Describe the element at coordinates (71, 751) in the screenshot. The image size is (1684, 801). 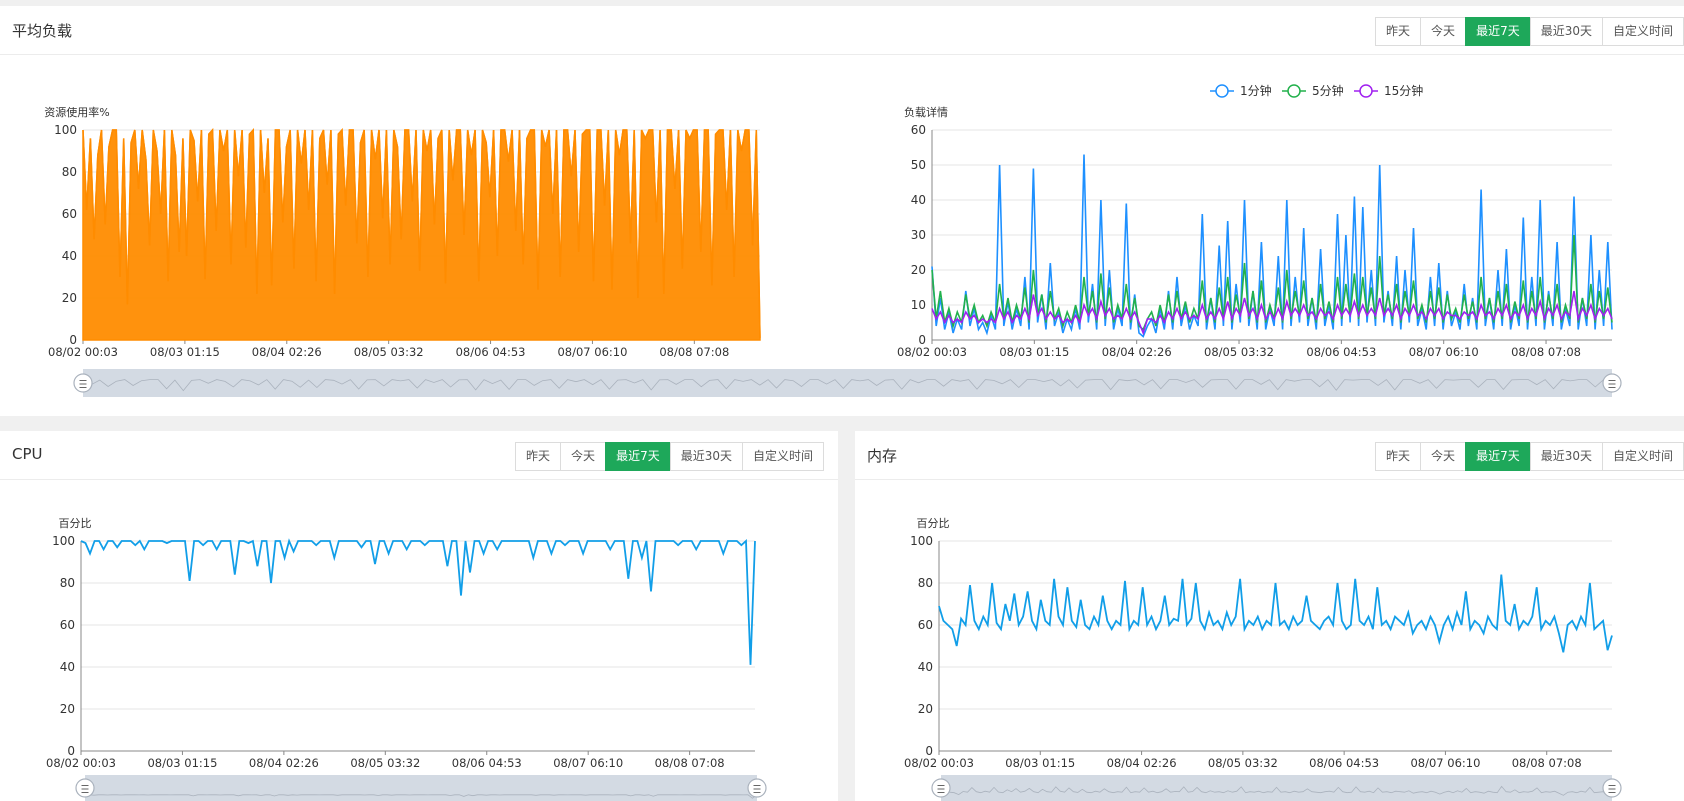
I see `cpu-y-tick-label: 0` at that location.